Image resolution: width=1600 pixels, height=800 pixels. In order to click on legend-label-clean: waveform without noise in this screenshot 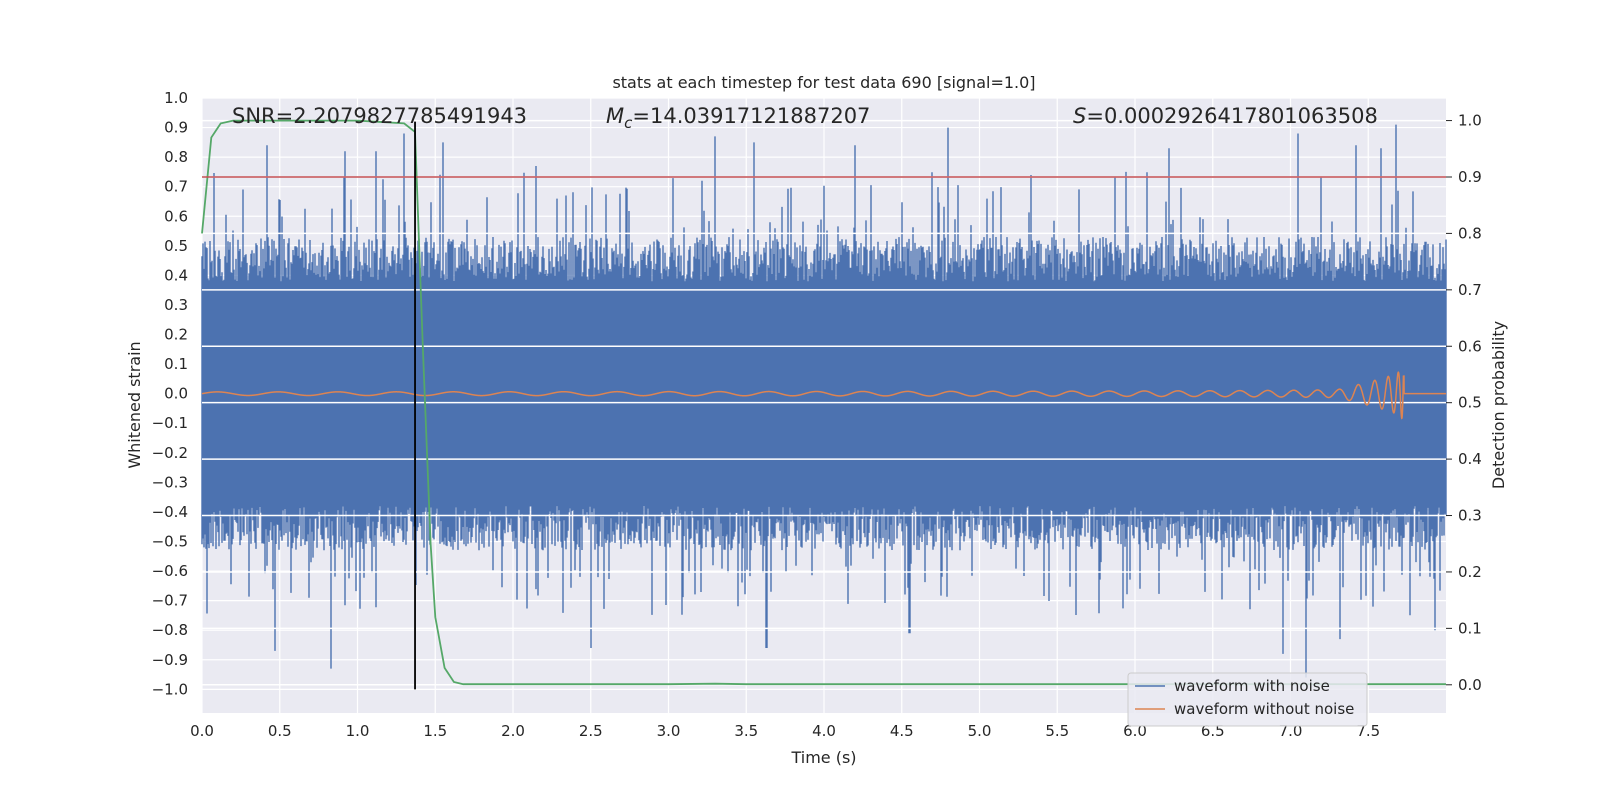, I will do `click(1264, 709)`.